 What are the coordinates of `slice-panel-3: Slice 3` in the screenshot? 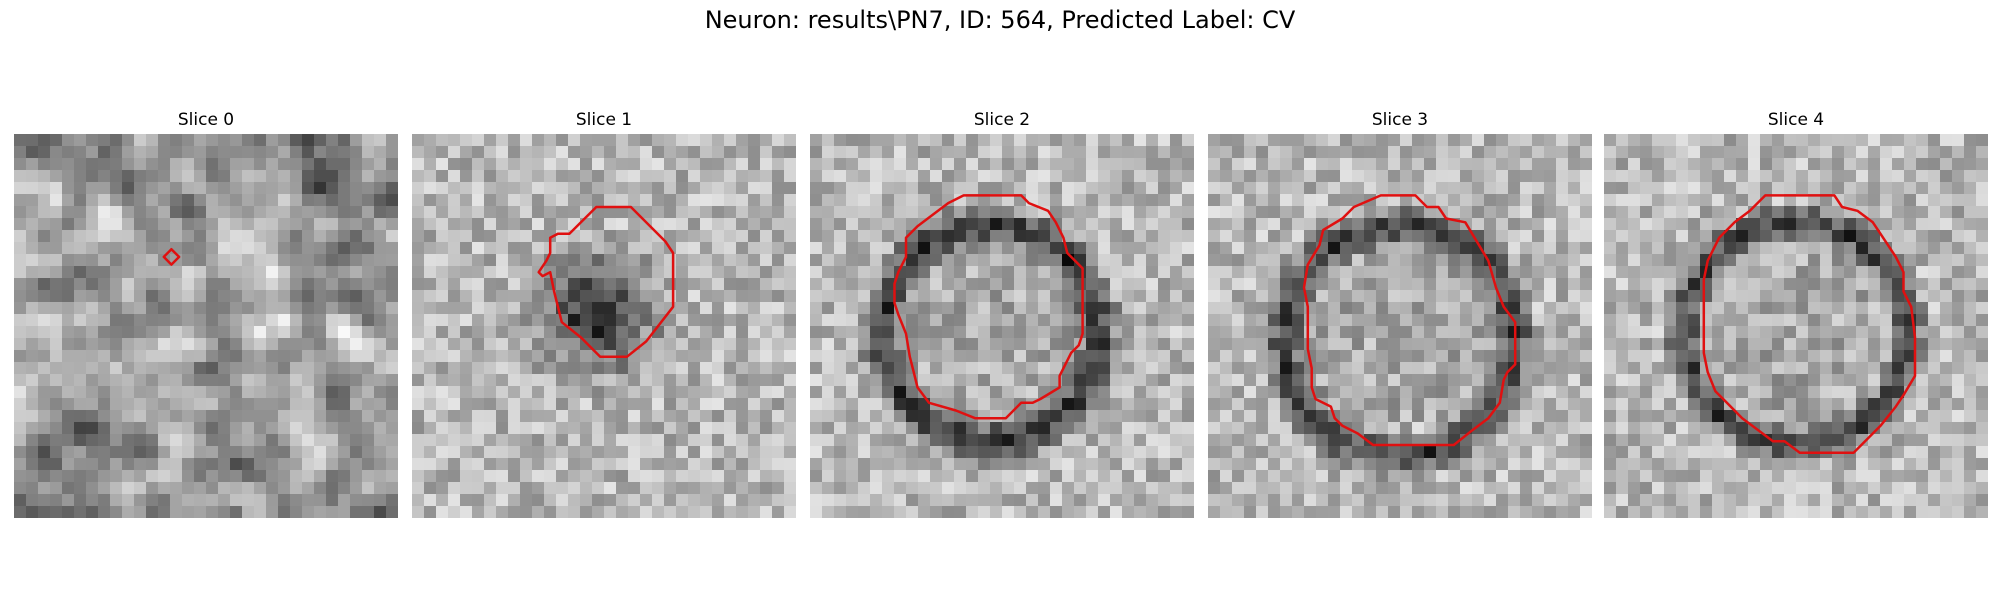 It's located at (1400, 313).